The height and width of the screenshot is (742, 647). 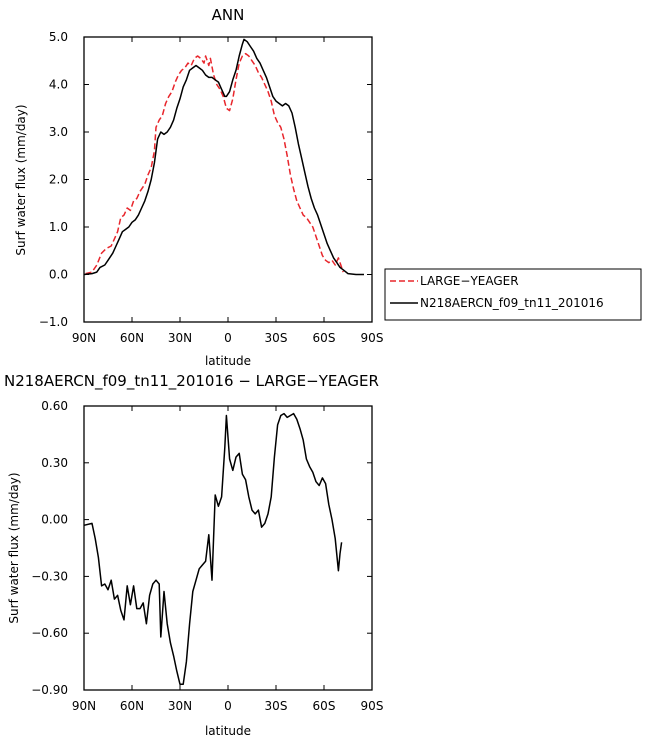 What do you see at coordinates (469, 281) in the screenshot?
I see `legend-label-large-yeager: LARGE−YEAGER` at bounding box center [469, 281].